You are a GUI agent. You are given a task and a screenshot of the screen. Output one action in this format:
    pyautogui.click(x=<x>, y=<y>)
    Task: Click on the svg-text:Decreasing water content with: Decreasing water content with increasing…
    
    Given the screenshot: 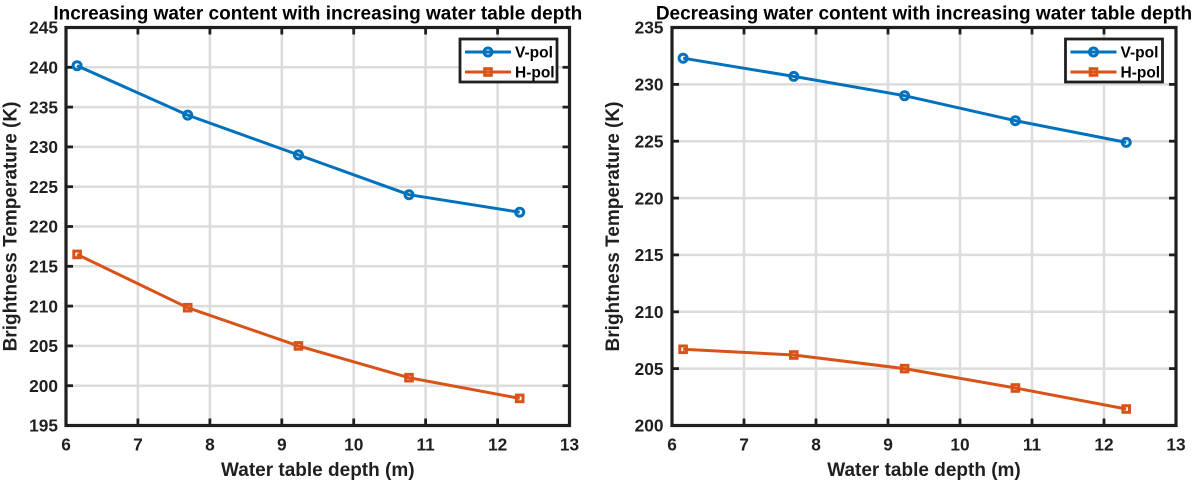 What is the action you would take?
    pyautogui.click(x=924, y=13)
    